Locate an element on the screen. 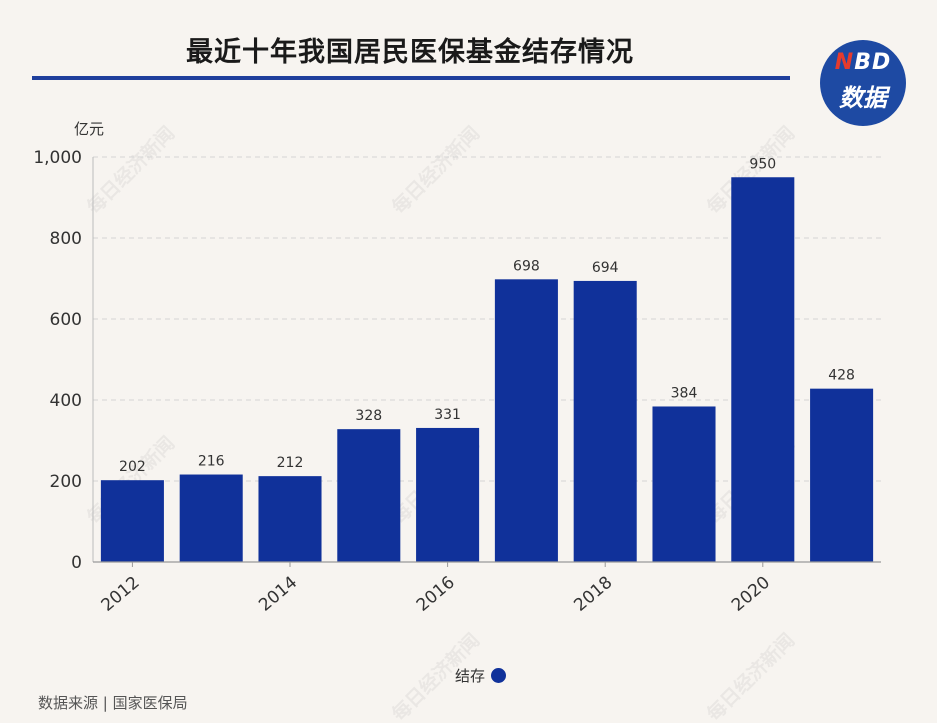 This screenshot has height=723, width=937. y-tick-label: 600 is located at coordinates (66, 320).